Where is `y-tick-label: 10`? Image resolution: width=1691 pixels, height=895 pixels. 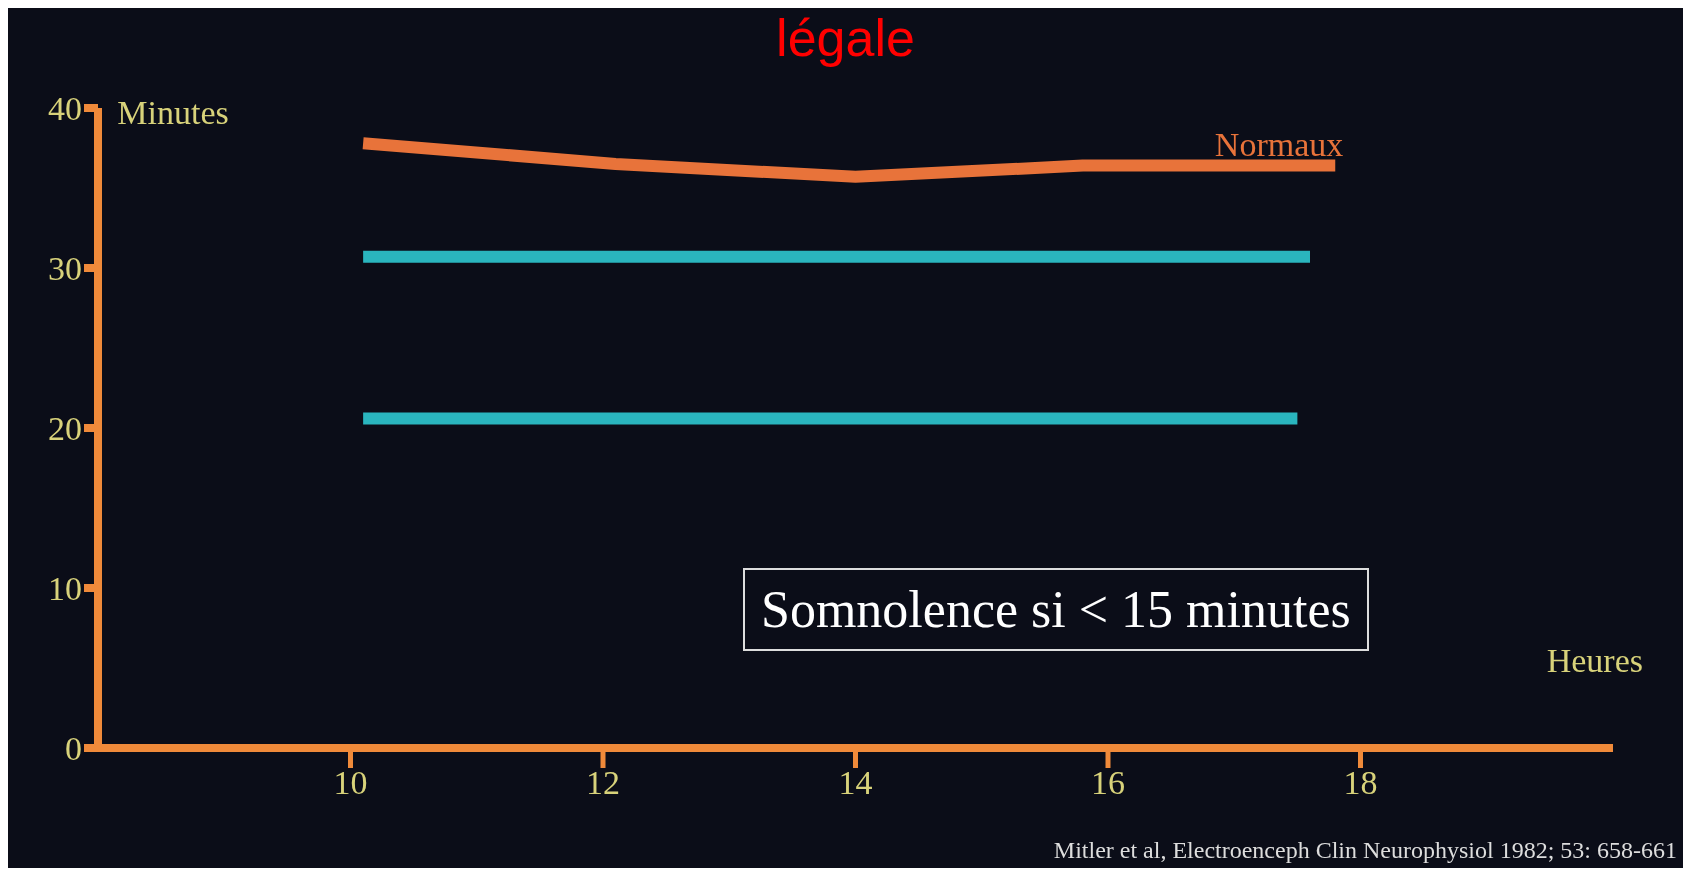 y-tick-label: 10 is located at coordinates (65, 589).